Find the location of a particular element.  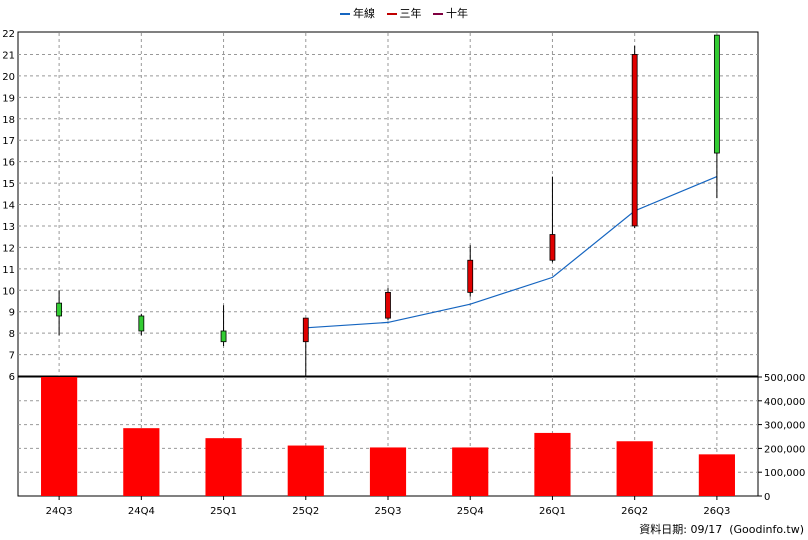

legend-item-three-year: 三年 is located at coordinates (404, 13).